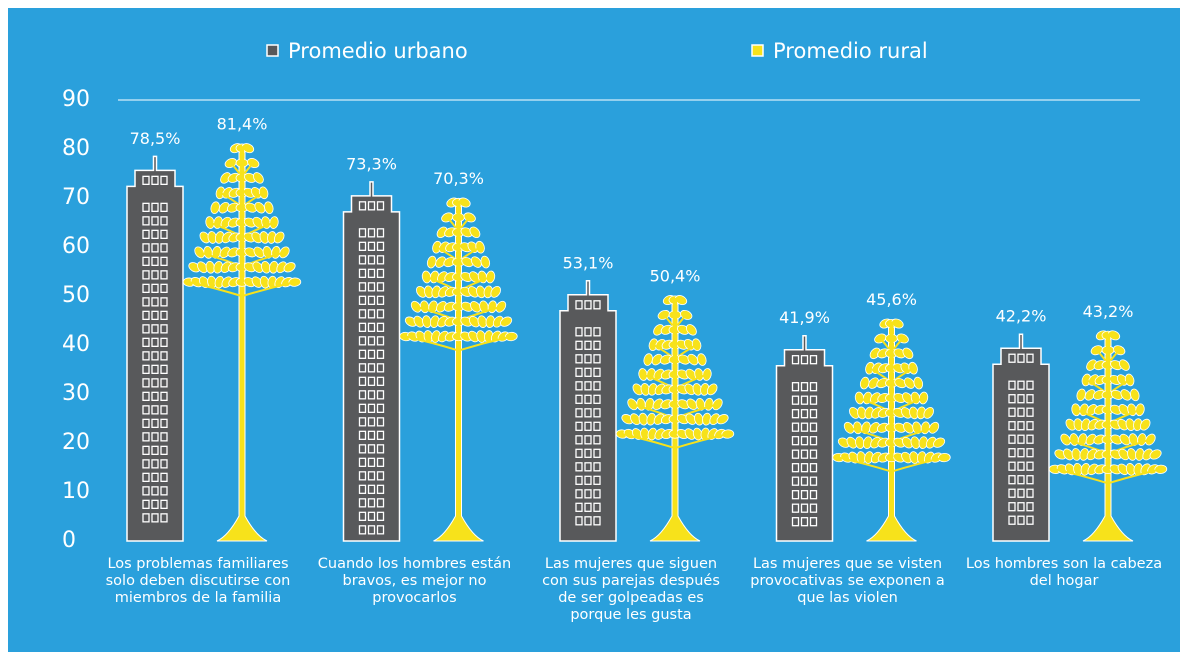  What do you see at coordinates (242, 345) in the screenshot?
I see `tree` at bounding box center [242, 345].